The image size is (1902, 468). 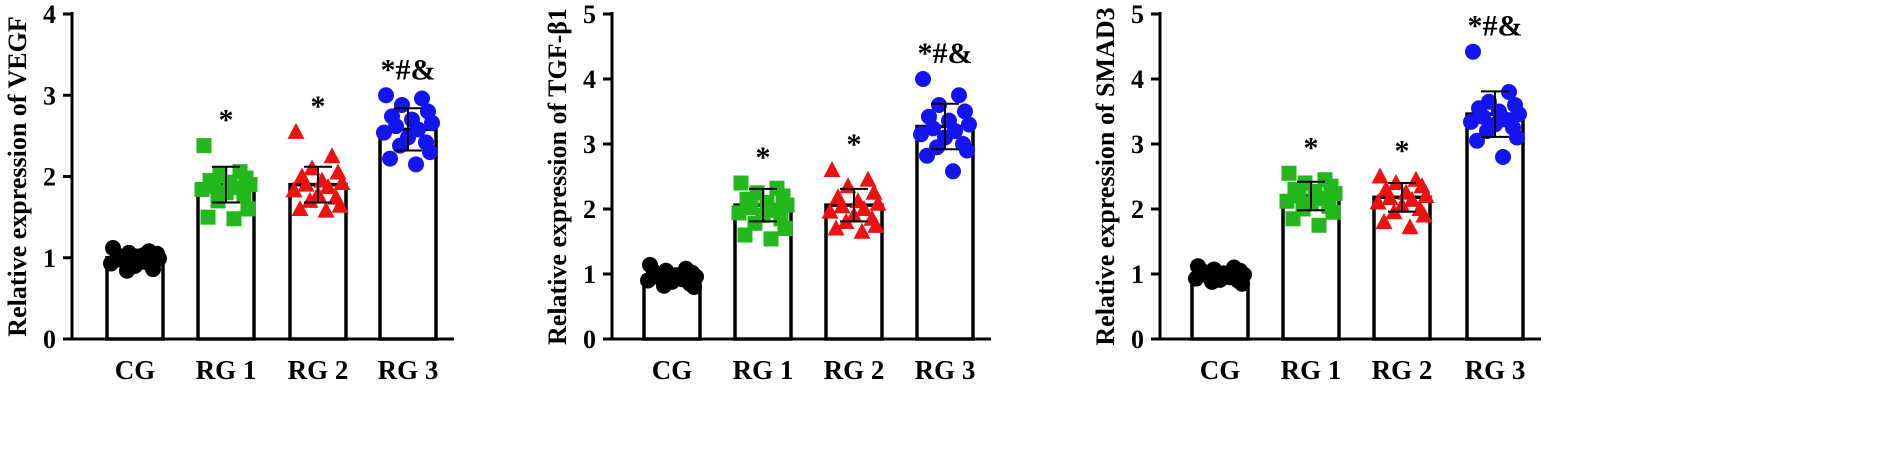 I want to click on smad3-y-tick-label: 2, so click(x=1137, y=209).